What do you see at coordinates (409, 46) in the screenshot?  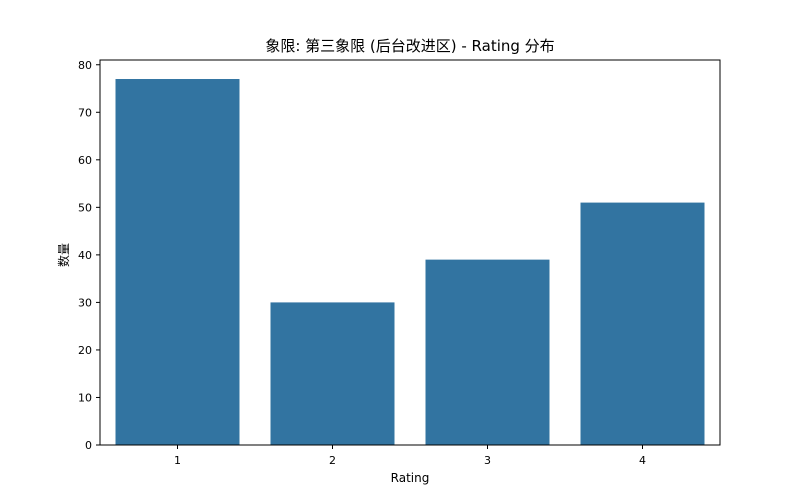 I see `chart-title: 象限: 第三象限 (后台改进区) - Rating 分布` at bounding box center [409, 46].